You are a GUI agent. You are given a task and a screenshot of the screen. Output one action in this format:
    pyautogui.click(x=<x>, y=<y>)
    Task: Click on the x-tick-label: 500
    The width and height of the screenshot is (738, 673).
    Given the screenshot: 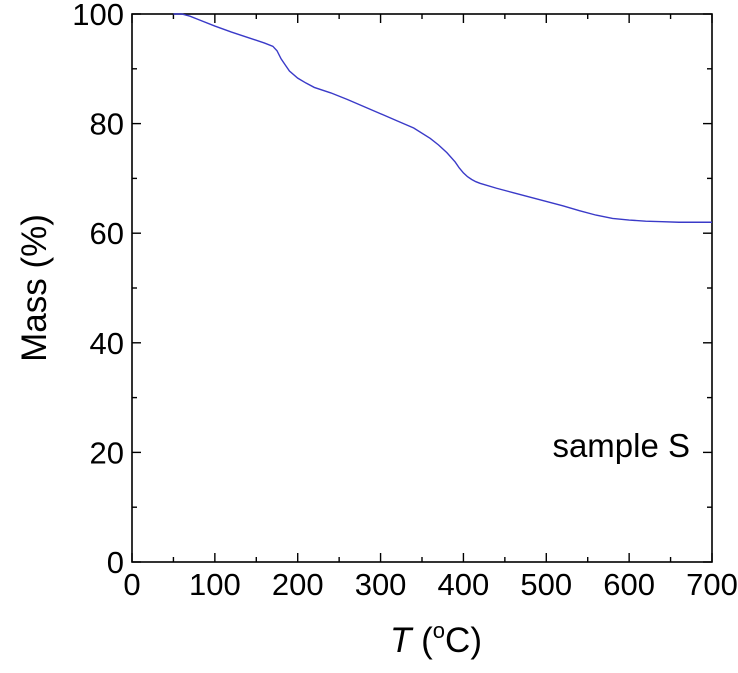 What is the action you would take?
    pyautogui.click(x=546, y=584)
    